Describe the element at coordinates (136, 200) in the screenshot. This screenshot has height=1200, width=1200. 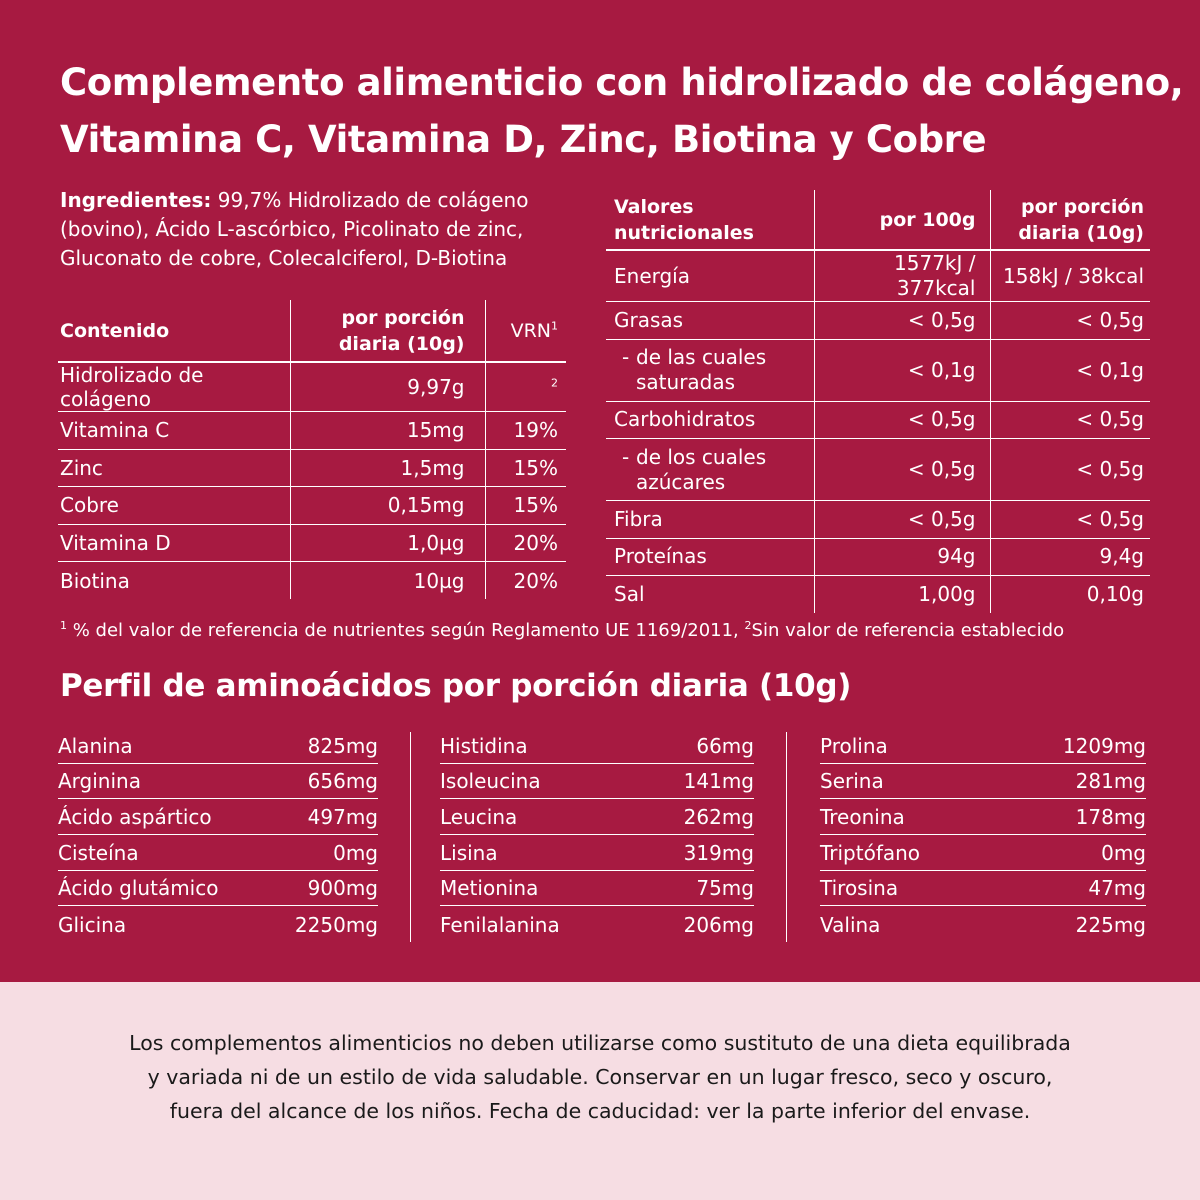
I see `ingredients-label: Ingredientes:` at that location.